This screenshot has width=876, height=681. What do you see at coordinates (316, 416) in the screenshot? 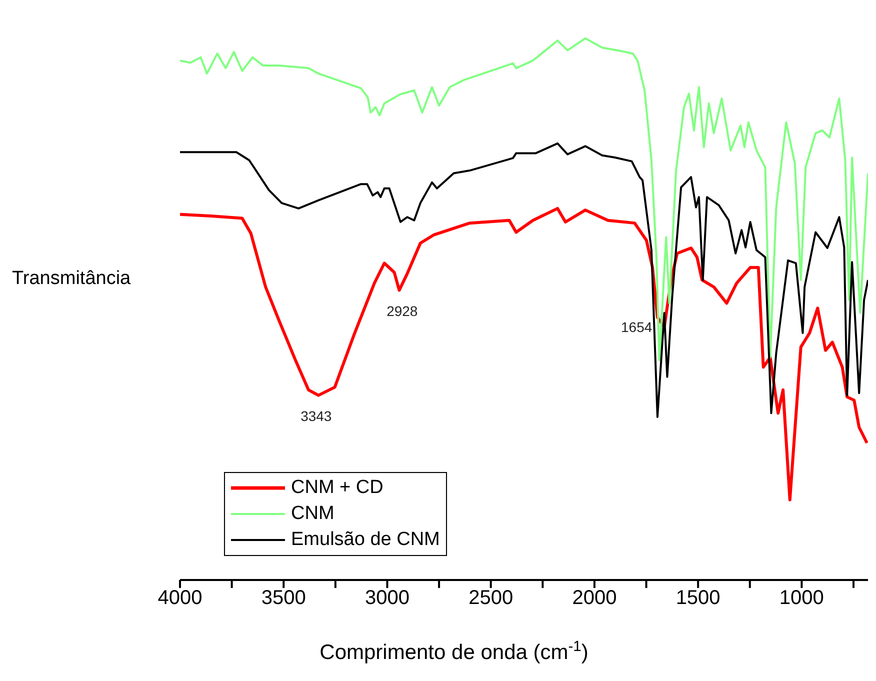
I see `annotation: 3343` at bounding box center [316, 416].